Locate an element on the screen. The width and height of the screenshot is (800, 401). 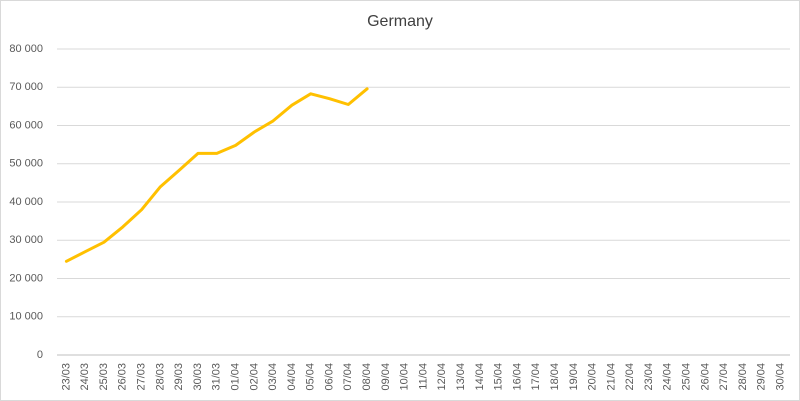
x-tick-label: 05/04 is located at coordinates (311, 377).